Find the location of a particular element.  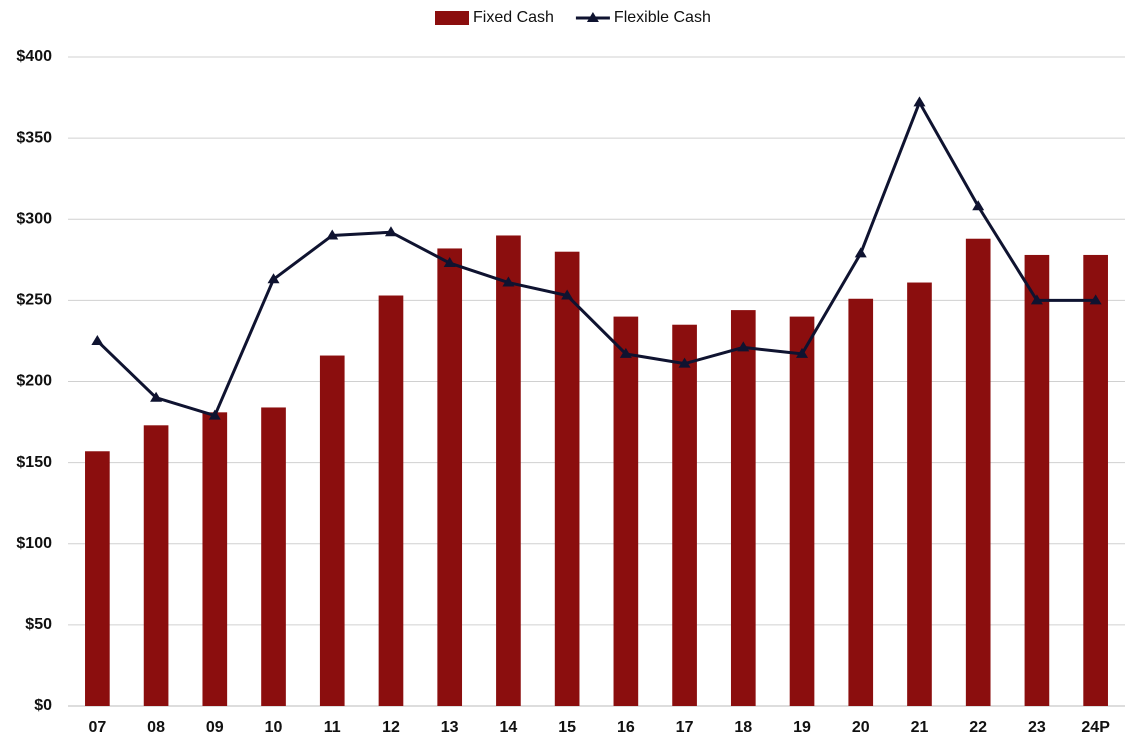

x-tick-label: 08 is located at coordinates (156, 727).